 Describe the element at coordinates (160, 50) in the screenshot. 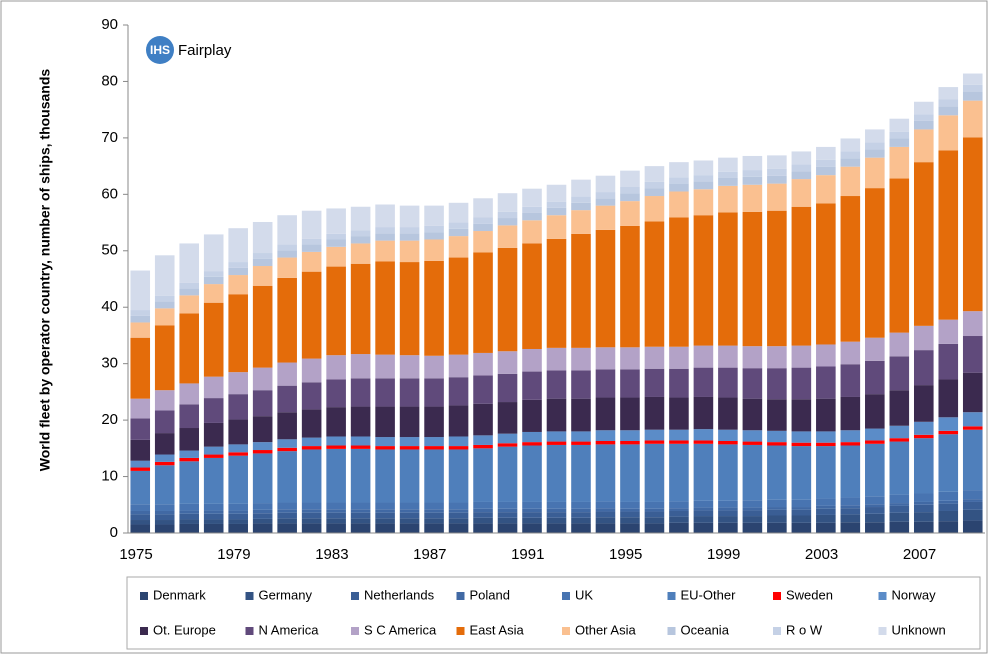

I see `logo-mark: IHS` at that location.